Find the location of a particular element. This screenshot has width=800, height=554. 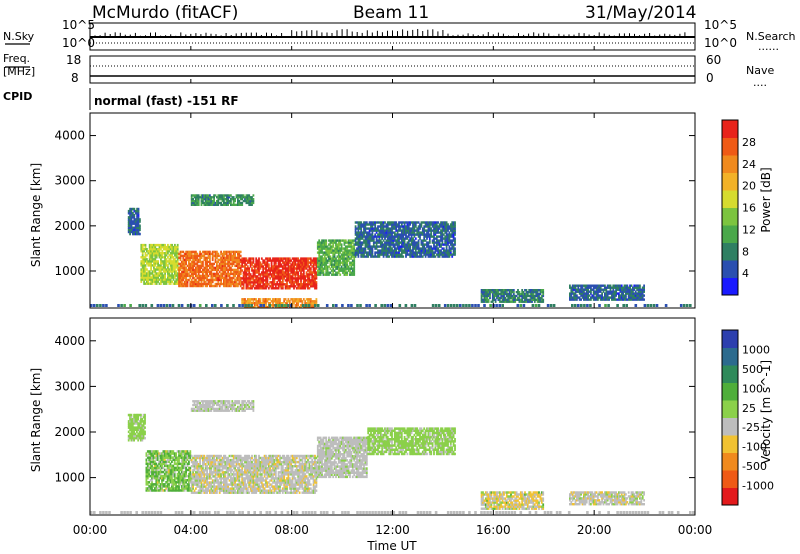

date-label: 31/May/2014 is located at coordinates (641, 13).